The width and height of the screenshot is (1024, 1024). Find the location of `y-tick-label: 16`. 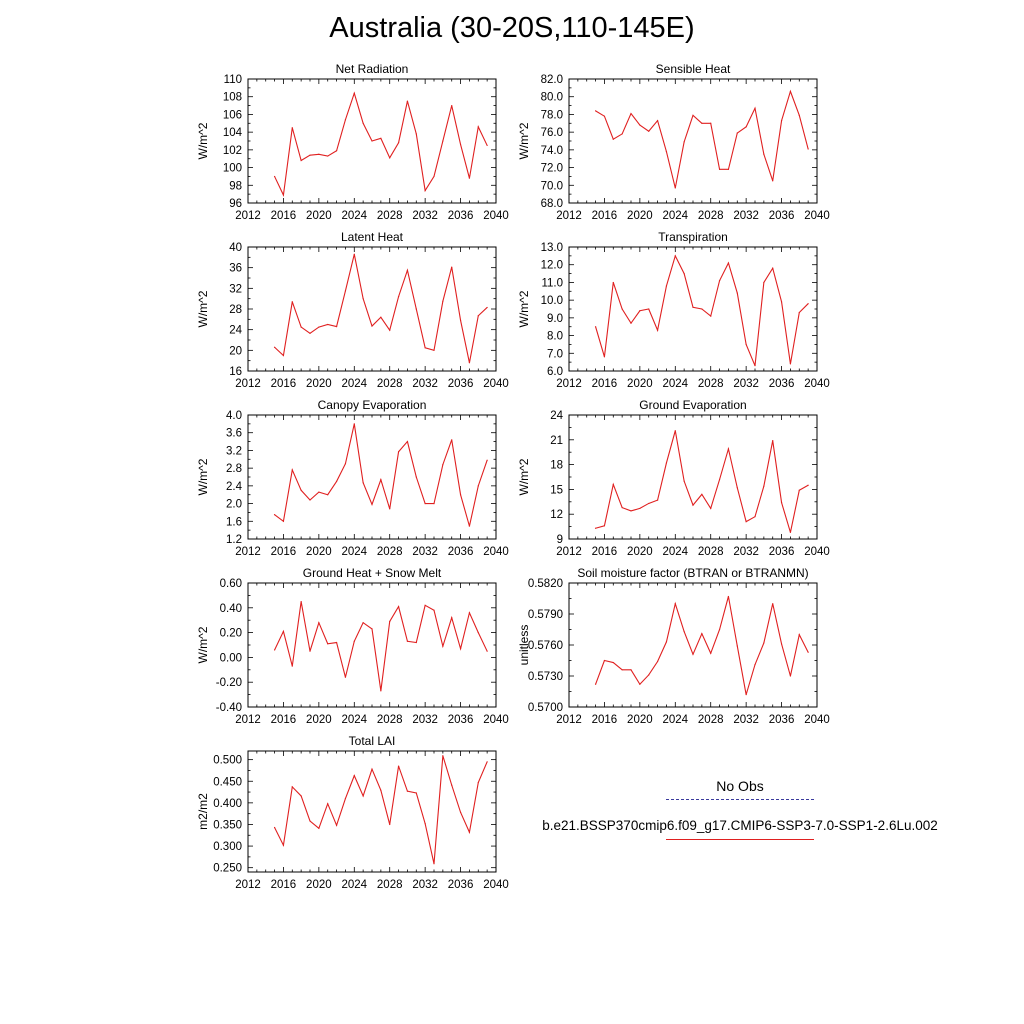

y-tick-label: 16 is located at coordinates (235, 372).